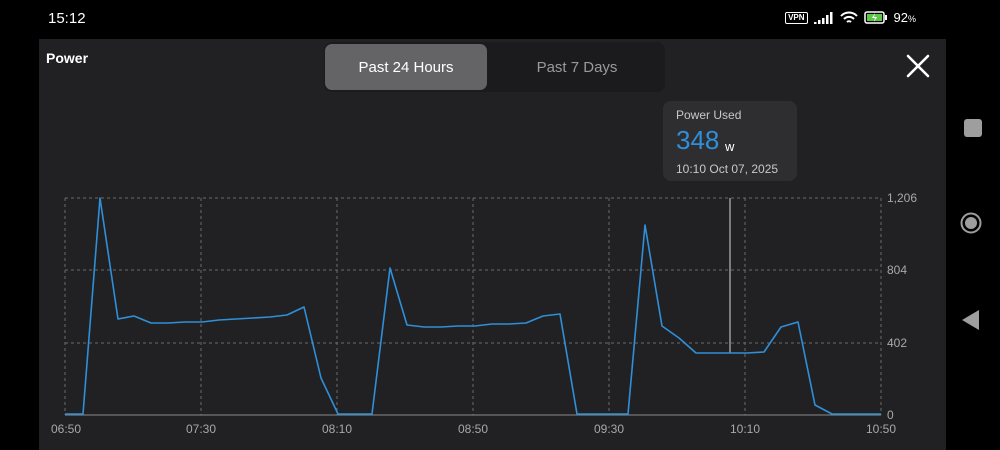 The image size is (1000, 450). I want to click on status-bar: 15:12 VPN 92%, so click(500, 19).